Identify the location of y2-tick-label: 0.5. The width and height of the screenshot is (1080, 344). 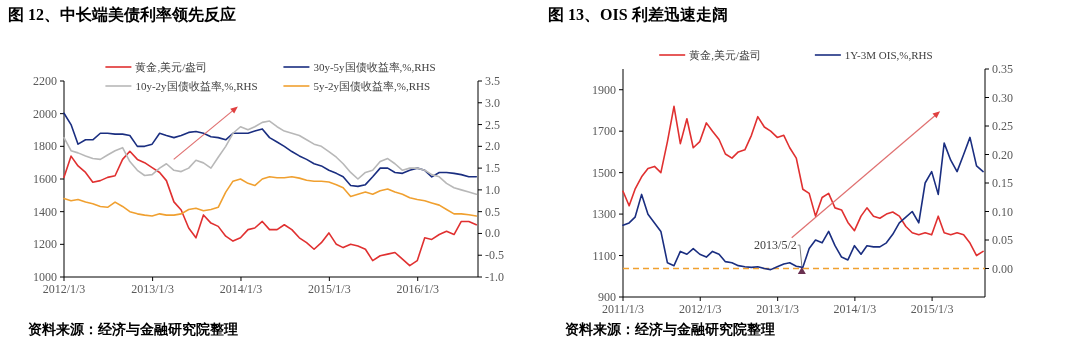
(492, 211).